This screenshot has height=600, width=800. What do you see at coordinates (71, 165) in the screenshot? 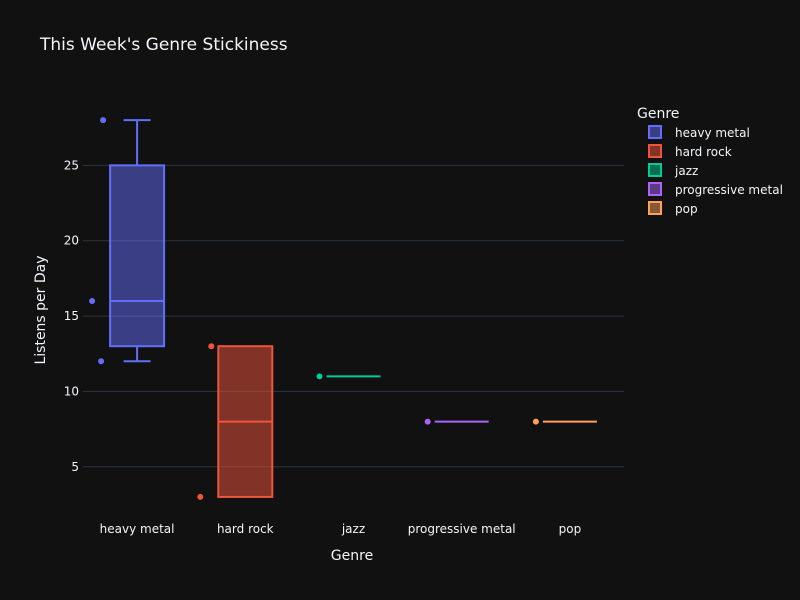
I see `y-tick-label: 25` at bounding box center [71, 165].